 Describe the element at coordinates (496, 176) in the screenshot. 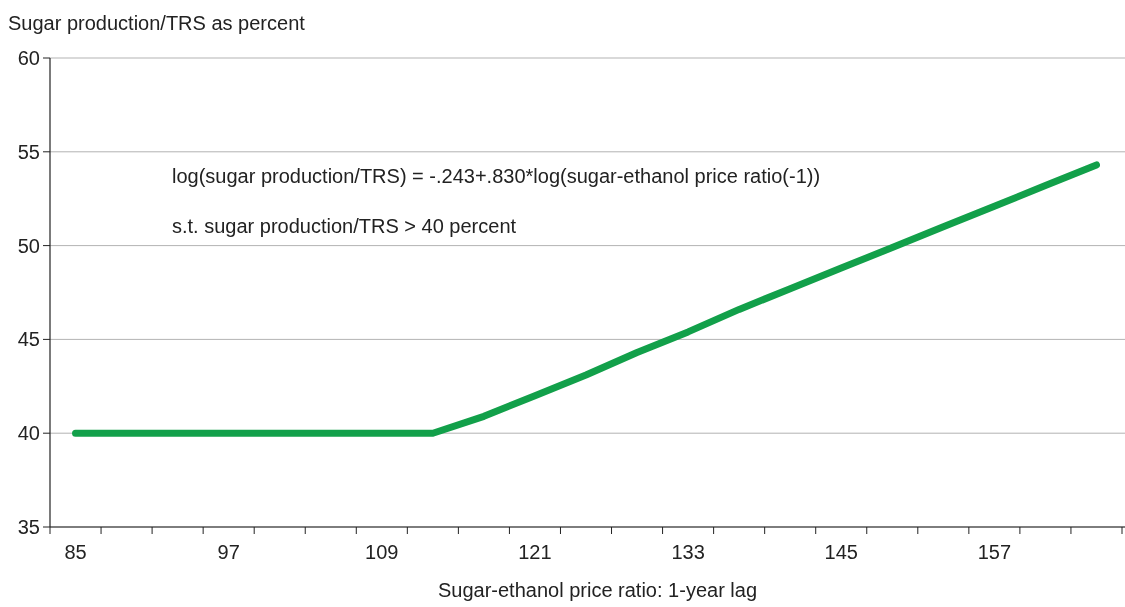

I see `annotation: log(sugar production/TRS) = -.243+.830*log(sugar-ethanol price ratio(-1))` at that location.